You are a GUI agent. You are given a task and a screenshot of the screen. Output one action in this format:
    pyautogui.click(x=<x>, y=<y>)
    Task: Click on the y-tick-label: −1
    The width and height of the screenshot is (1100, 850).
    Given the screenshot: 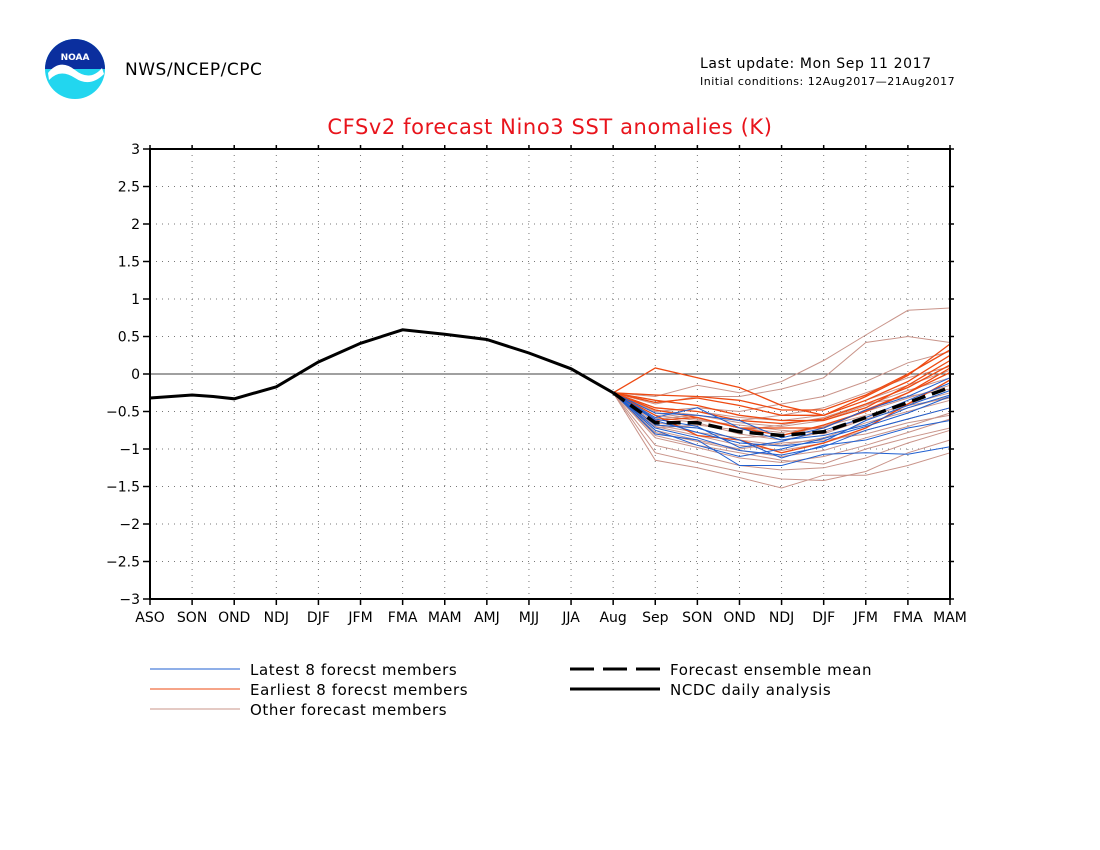 What is the action you would take?
    pyautogui.click(x=129, y=450)
    